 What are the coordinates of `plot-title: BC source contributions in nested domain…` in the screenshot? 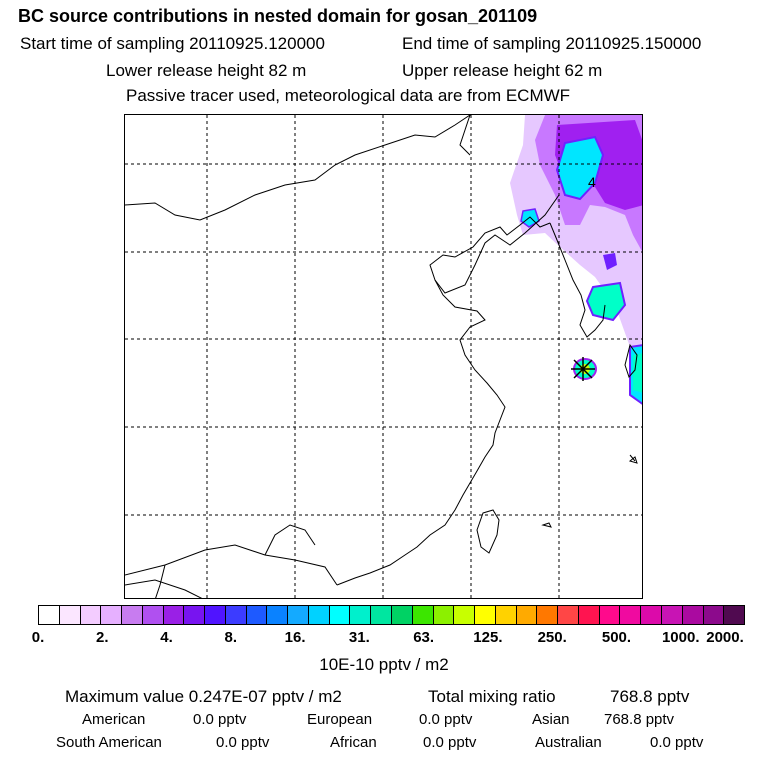 It's located at (278, 16).